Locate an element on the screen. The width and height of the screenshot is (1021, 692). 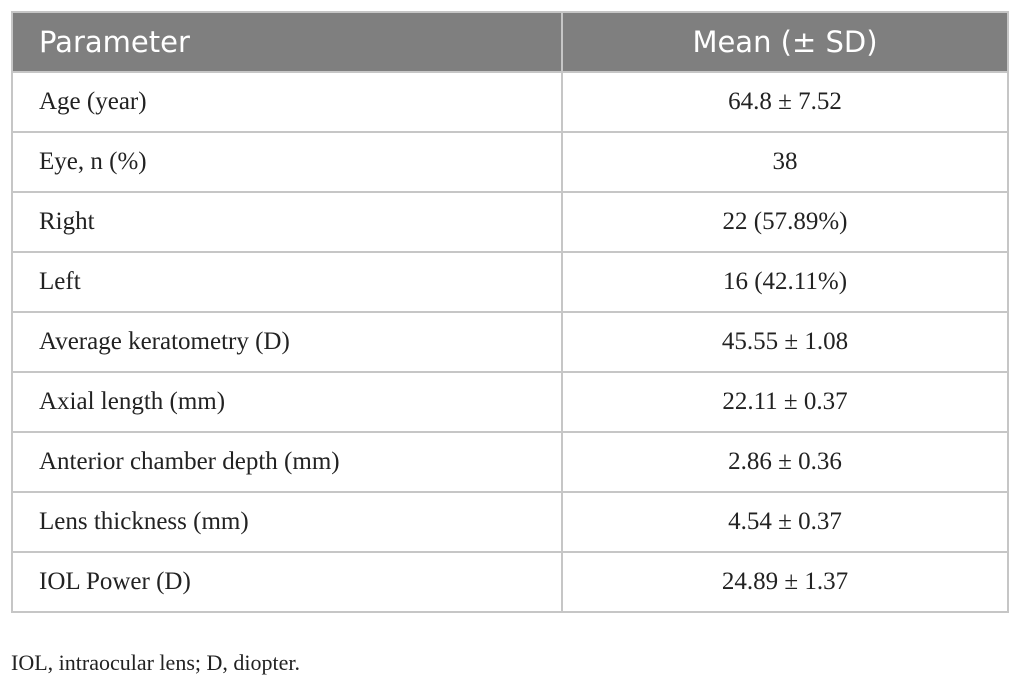
table-row: Anterior chamber depth (mm) 2.86 ± 0.36 is located at coordinates (510, 462).